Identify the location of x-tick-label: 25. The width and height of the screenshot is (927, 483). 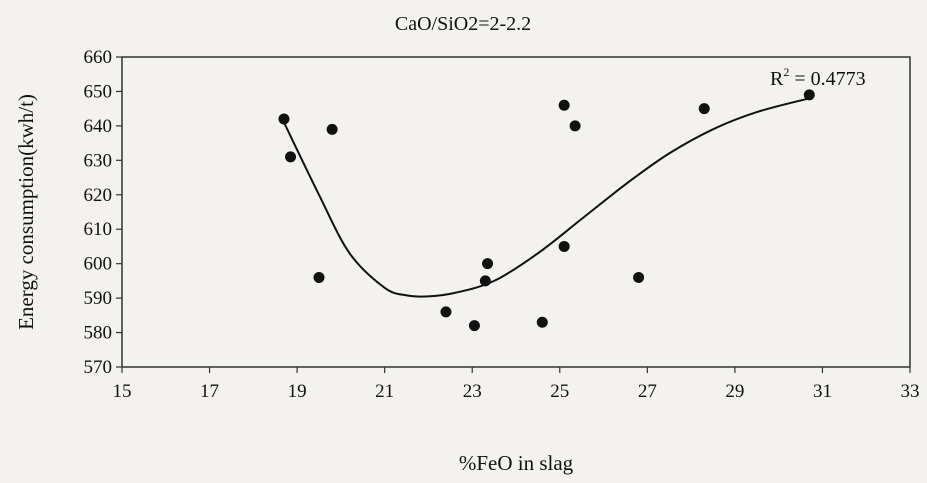
(559, 391).